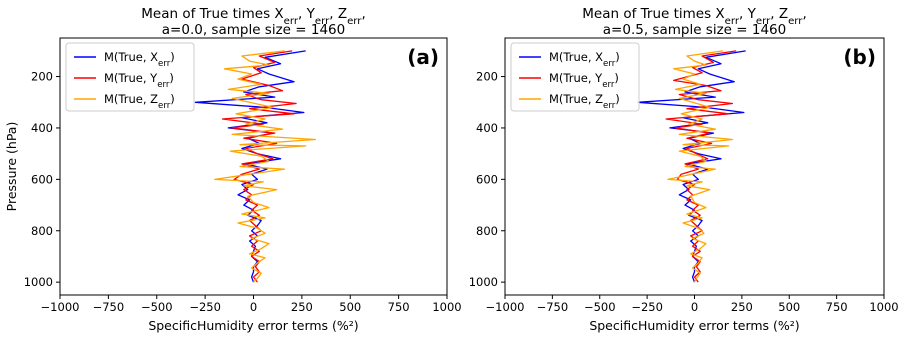 The height and width of the screenshot is (337, 909). I want to click on panel-tag: (b), so click(859, 57).